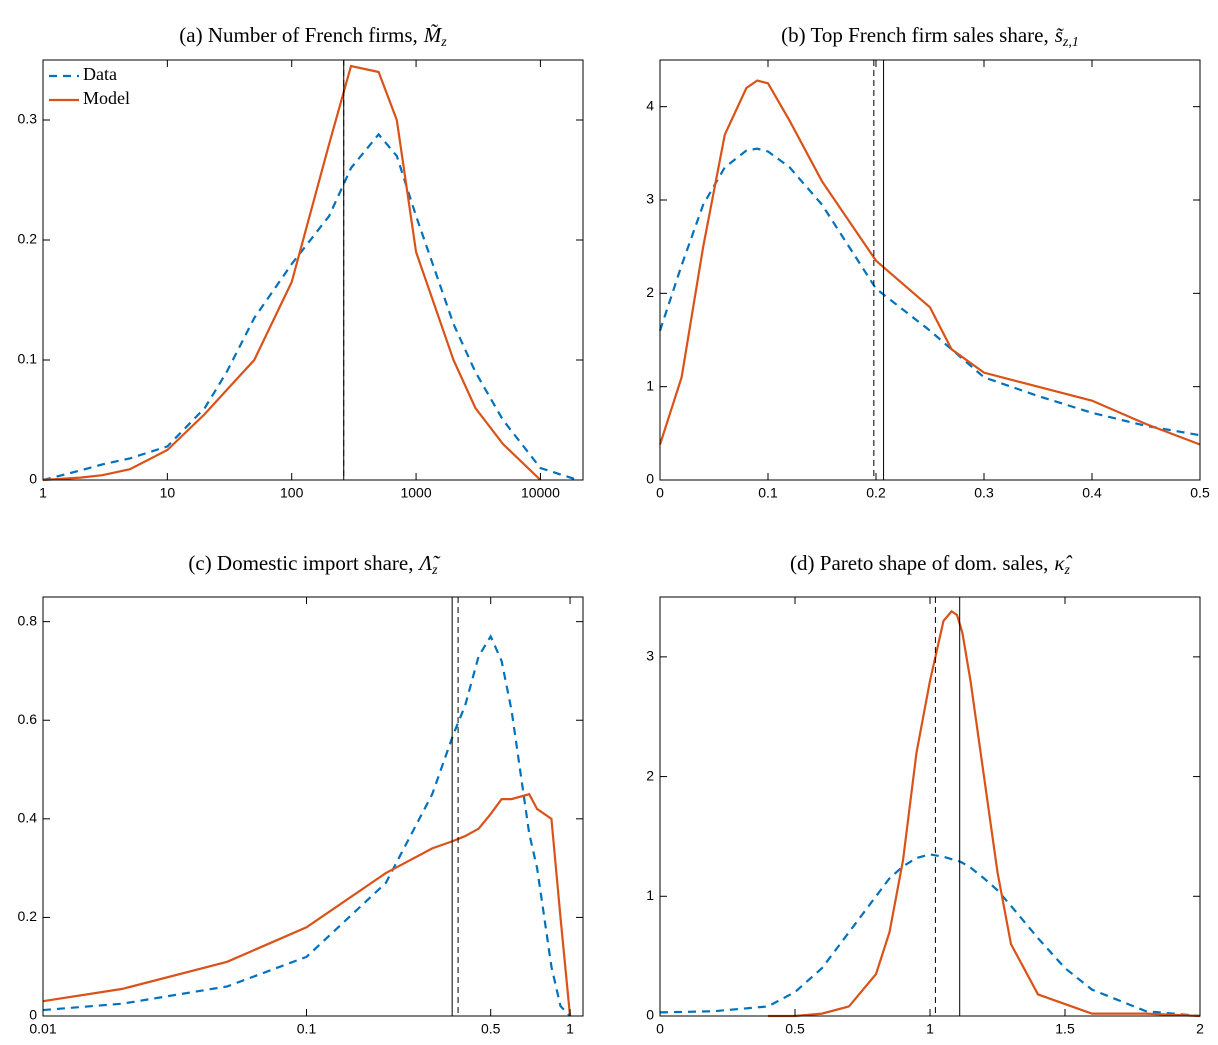 Image resolution: width=1218 pixels, height=1045 pixels. I want to click on y-tick-label: 0.4, so click(28, 818).